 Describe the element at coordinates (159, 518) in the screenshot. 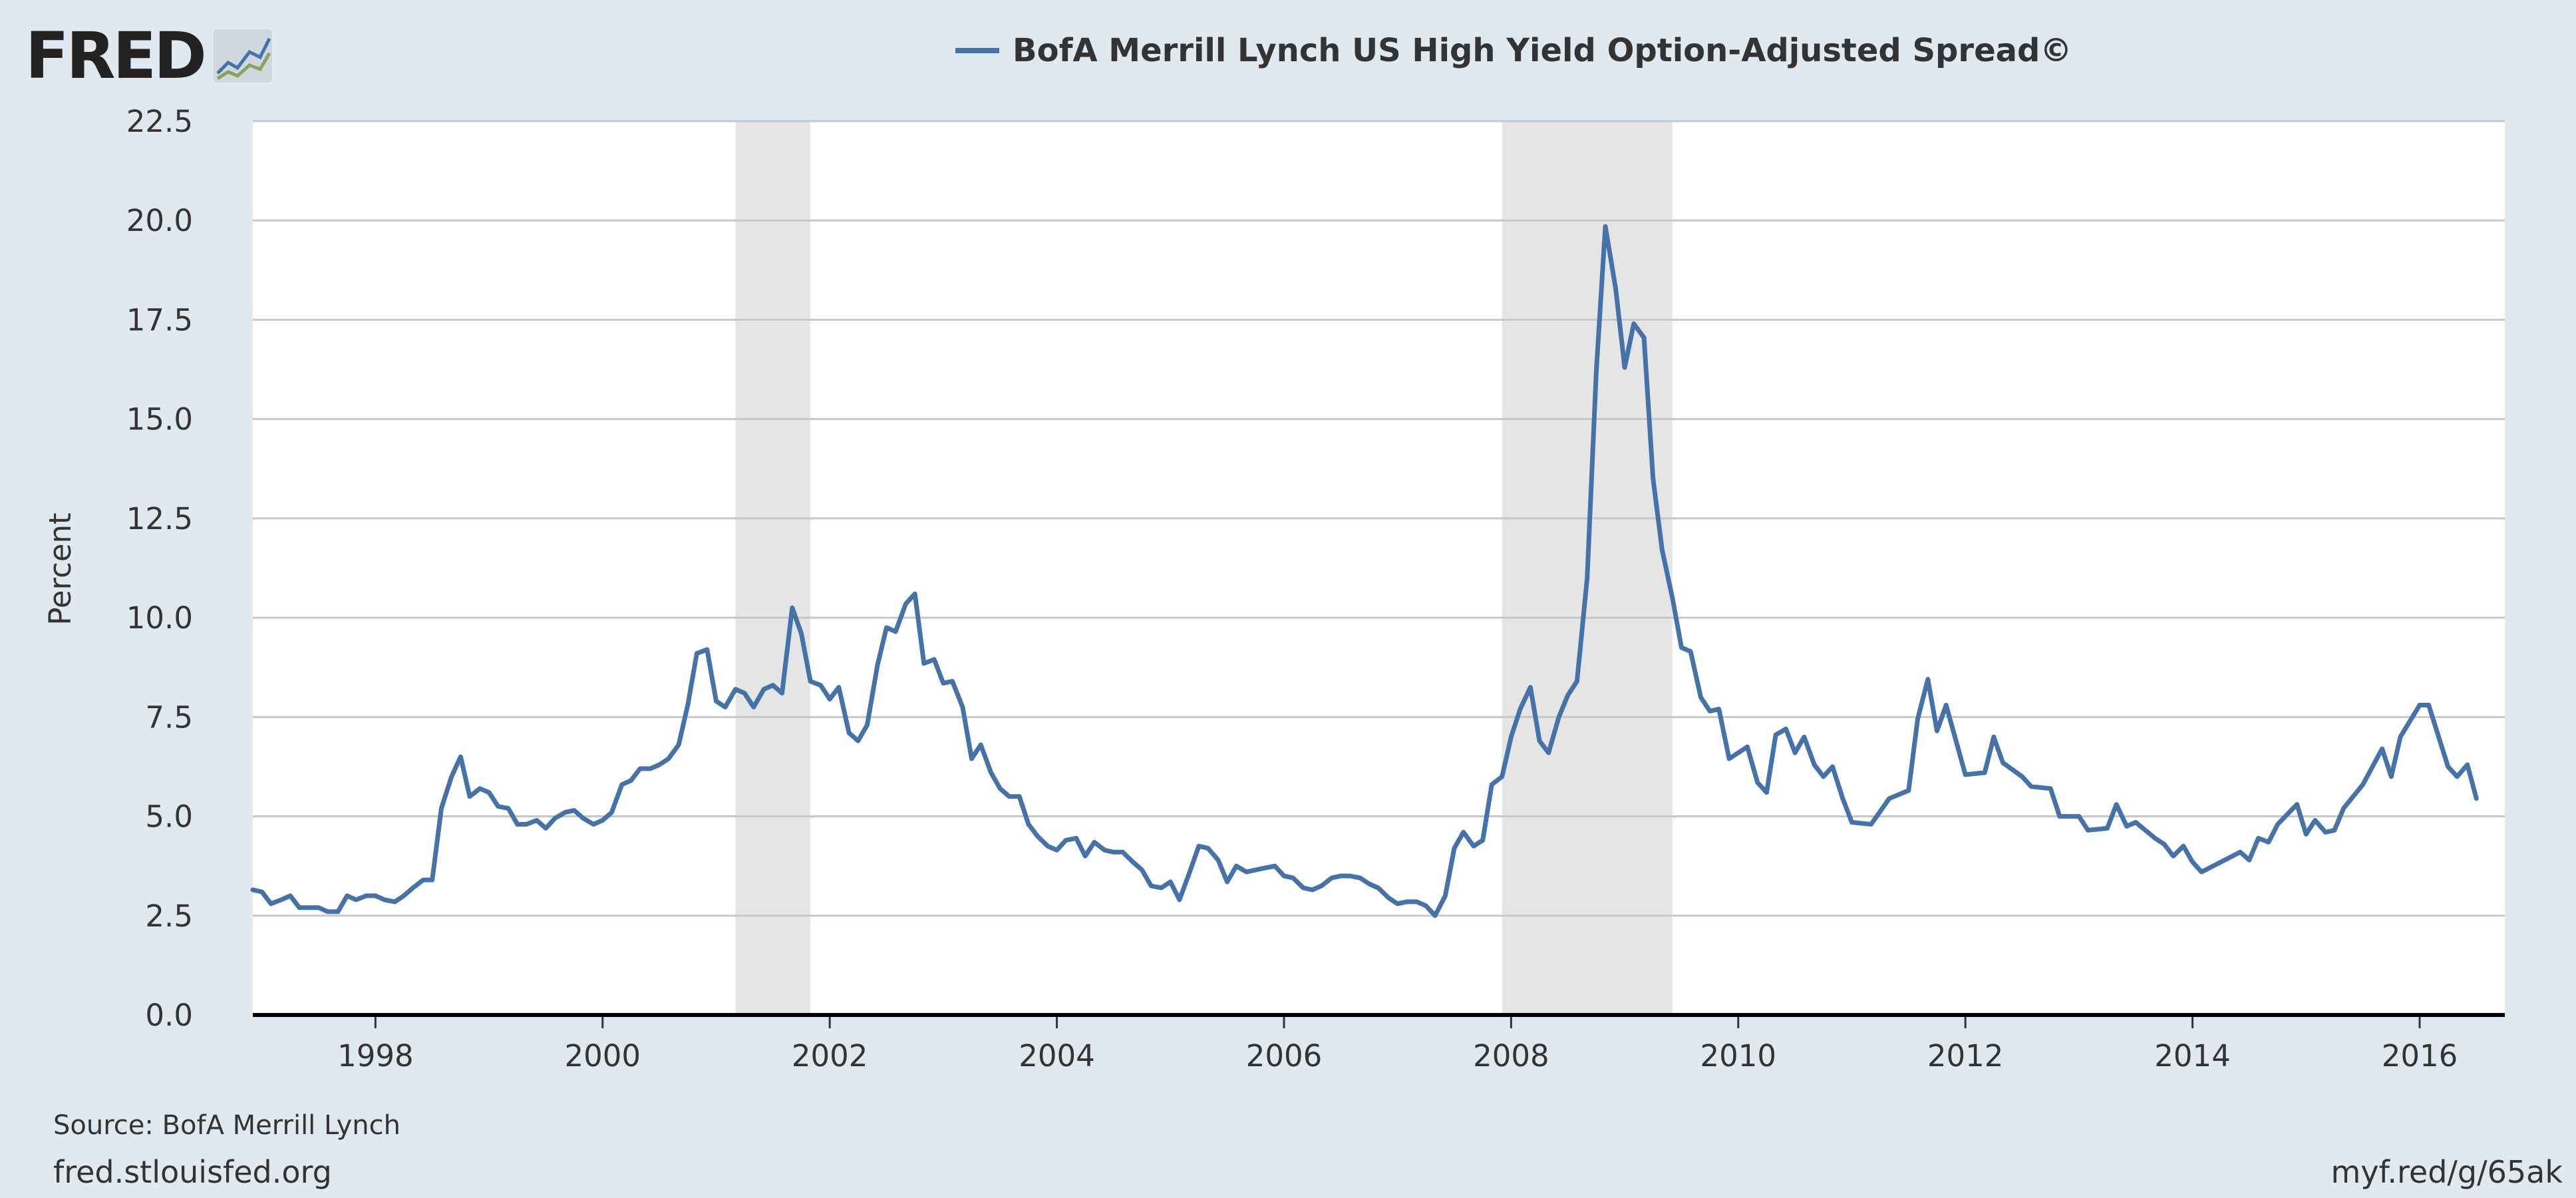

I see `y-tick-label: 12.5` at that location.